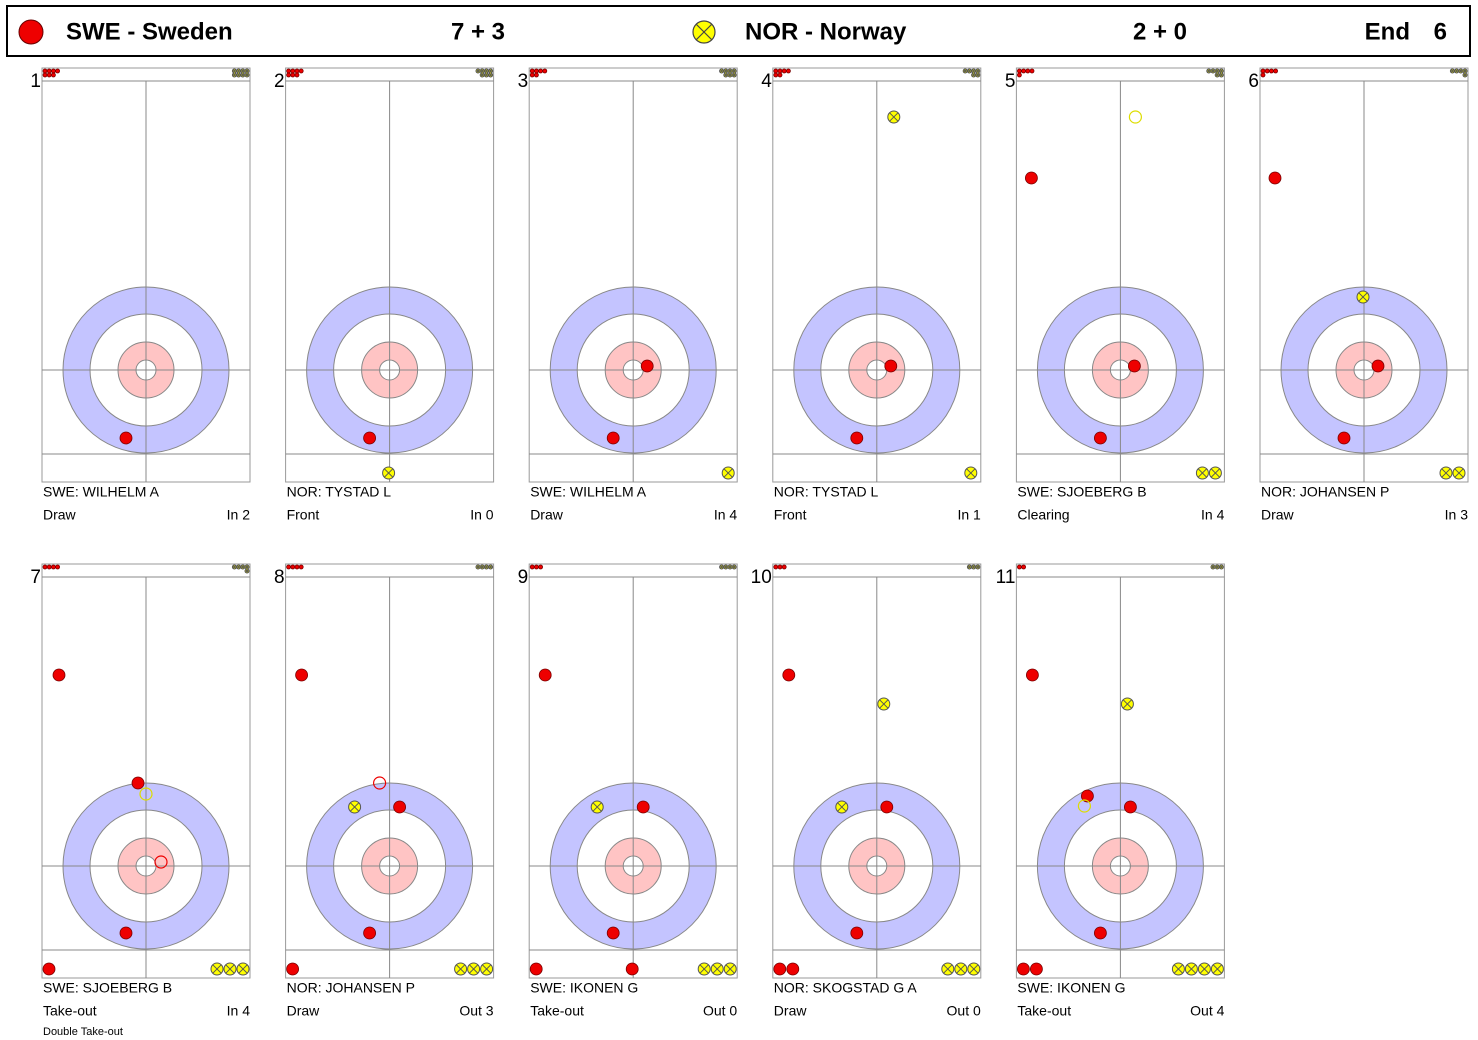 Image resolution: width=1478 pixels, height=1040 pixels. What do you see at coordinates (871, 295) in the screenshot?
I see `shot-panel: 4 NOR: TYSTAD L Front In 1` at bounding box center [871, 295].